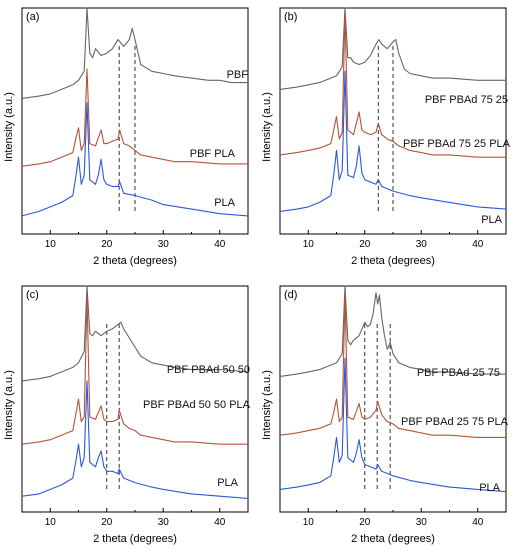 Image resolution: width=515 pixels, height=550 pixels. I want to click on series-line-pbf-pbad-25-75-pla, so click(392, 366).